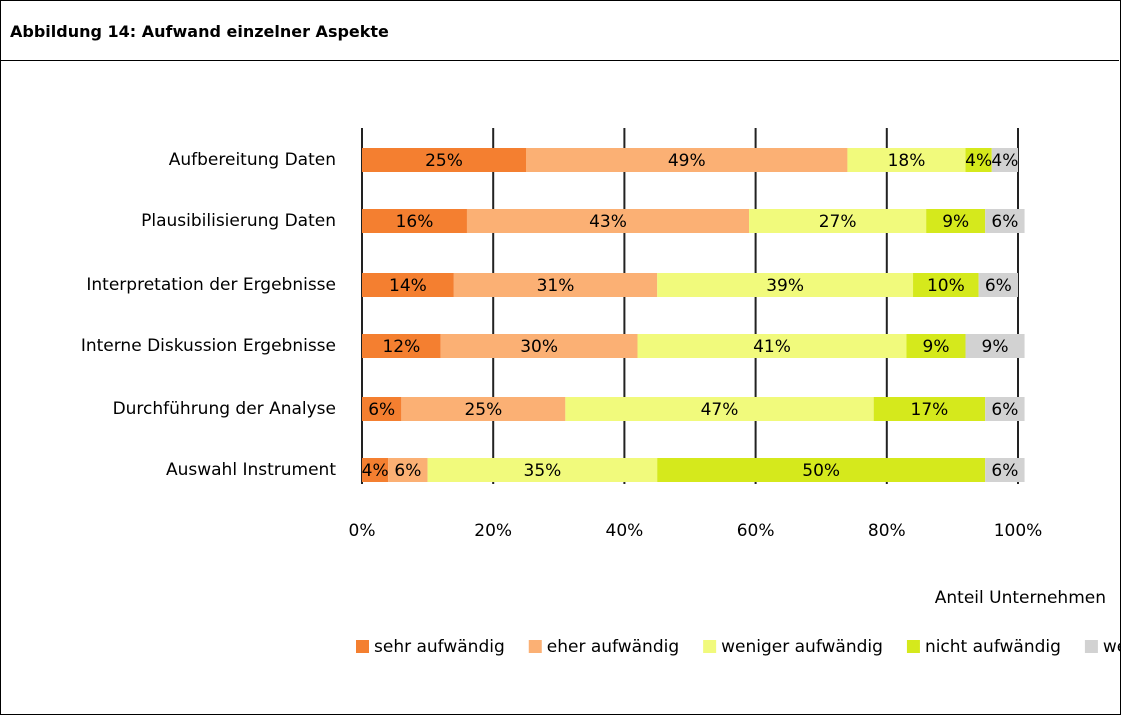  What do you see at coordinates (1020, 598) in the screenshot?
I see `axis-title: Anteil Unternehmen` at bounding box center [1020, 598].